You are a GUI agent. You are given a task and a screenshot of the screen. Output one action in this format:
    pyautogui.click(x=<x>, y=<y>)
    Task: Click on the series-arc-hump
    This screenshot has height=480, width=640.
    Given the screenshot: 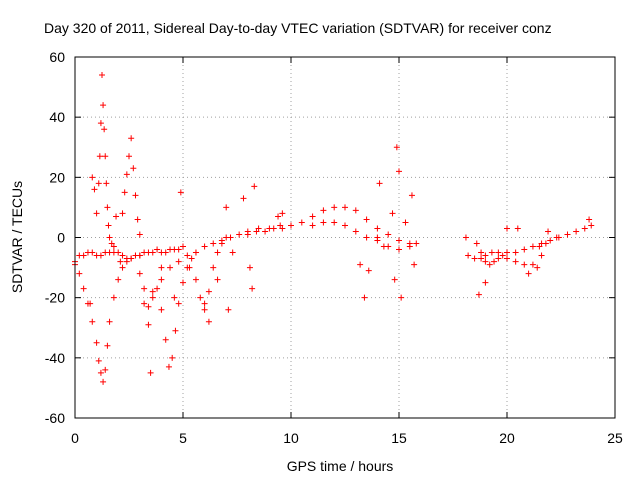 What is the action you would take?
    pyautogui.click(x=332, y=225)
    